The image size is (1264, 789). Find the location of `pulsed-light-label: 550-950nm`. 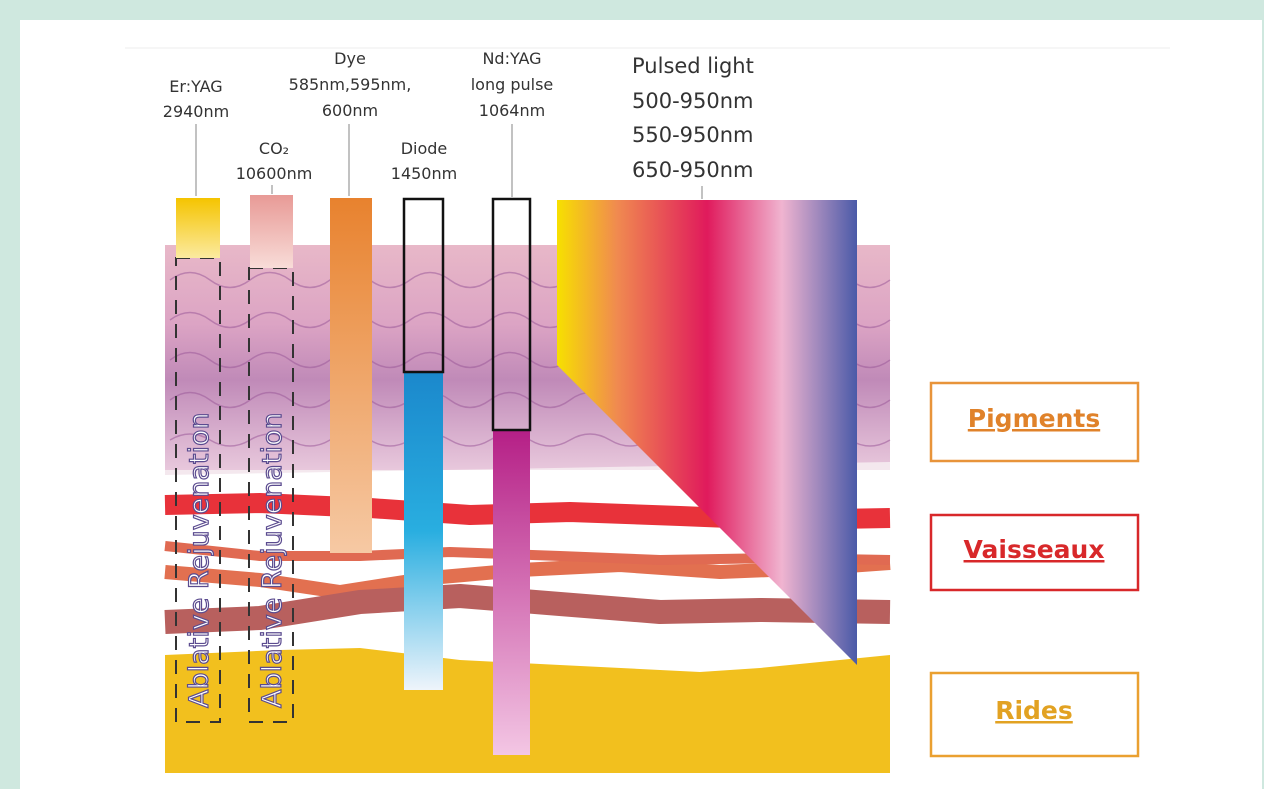

pulsed-light-label: 550-950nm is located at coordinates (693, 135).